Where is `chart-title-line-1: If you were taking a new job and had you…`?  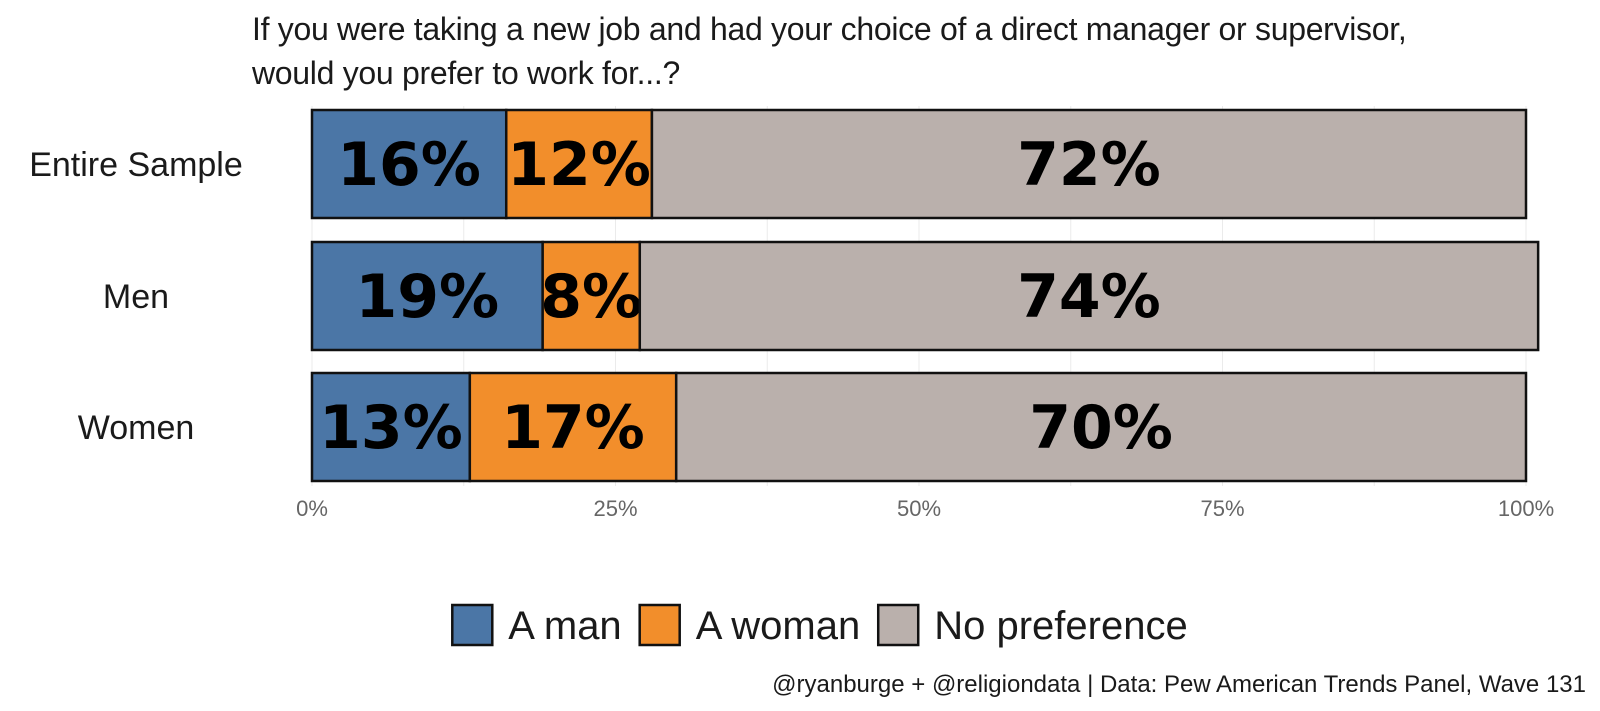
chart-title-line-1: If you were taking a new job and had you… is located at coordinates (829, 29).